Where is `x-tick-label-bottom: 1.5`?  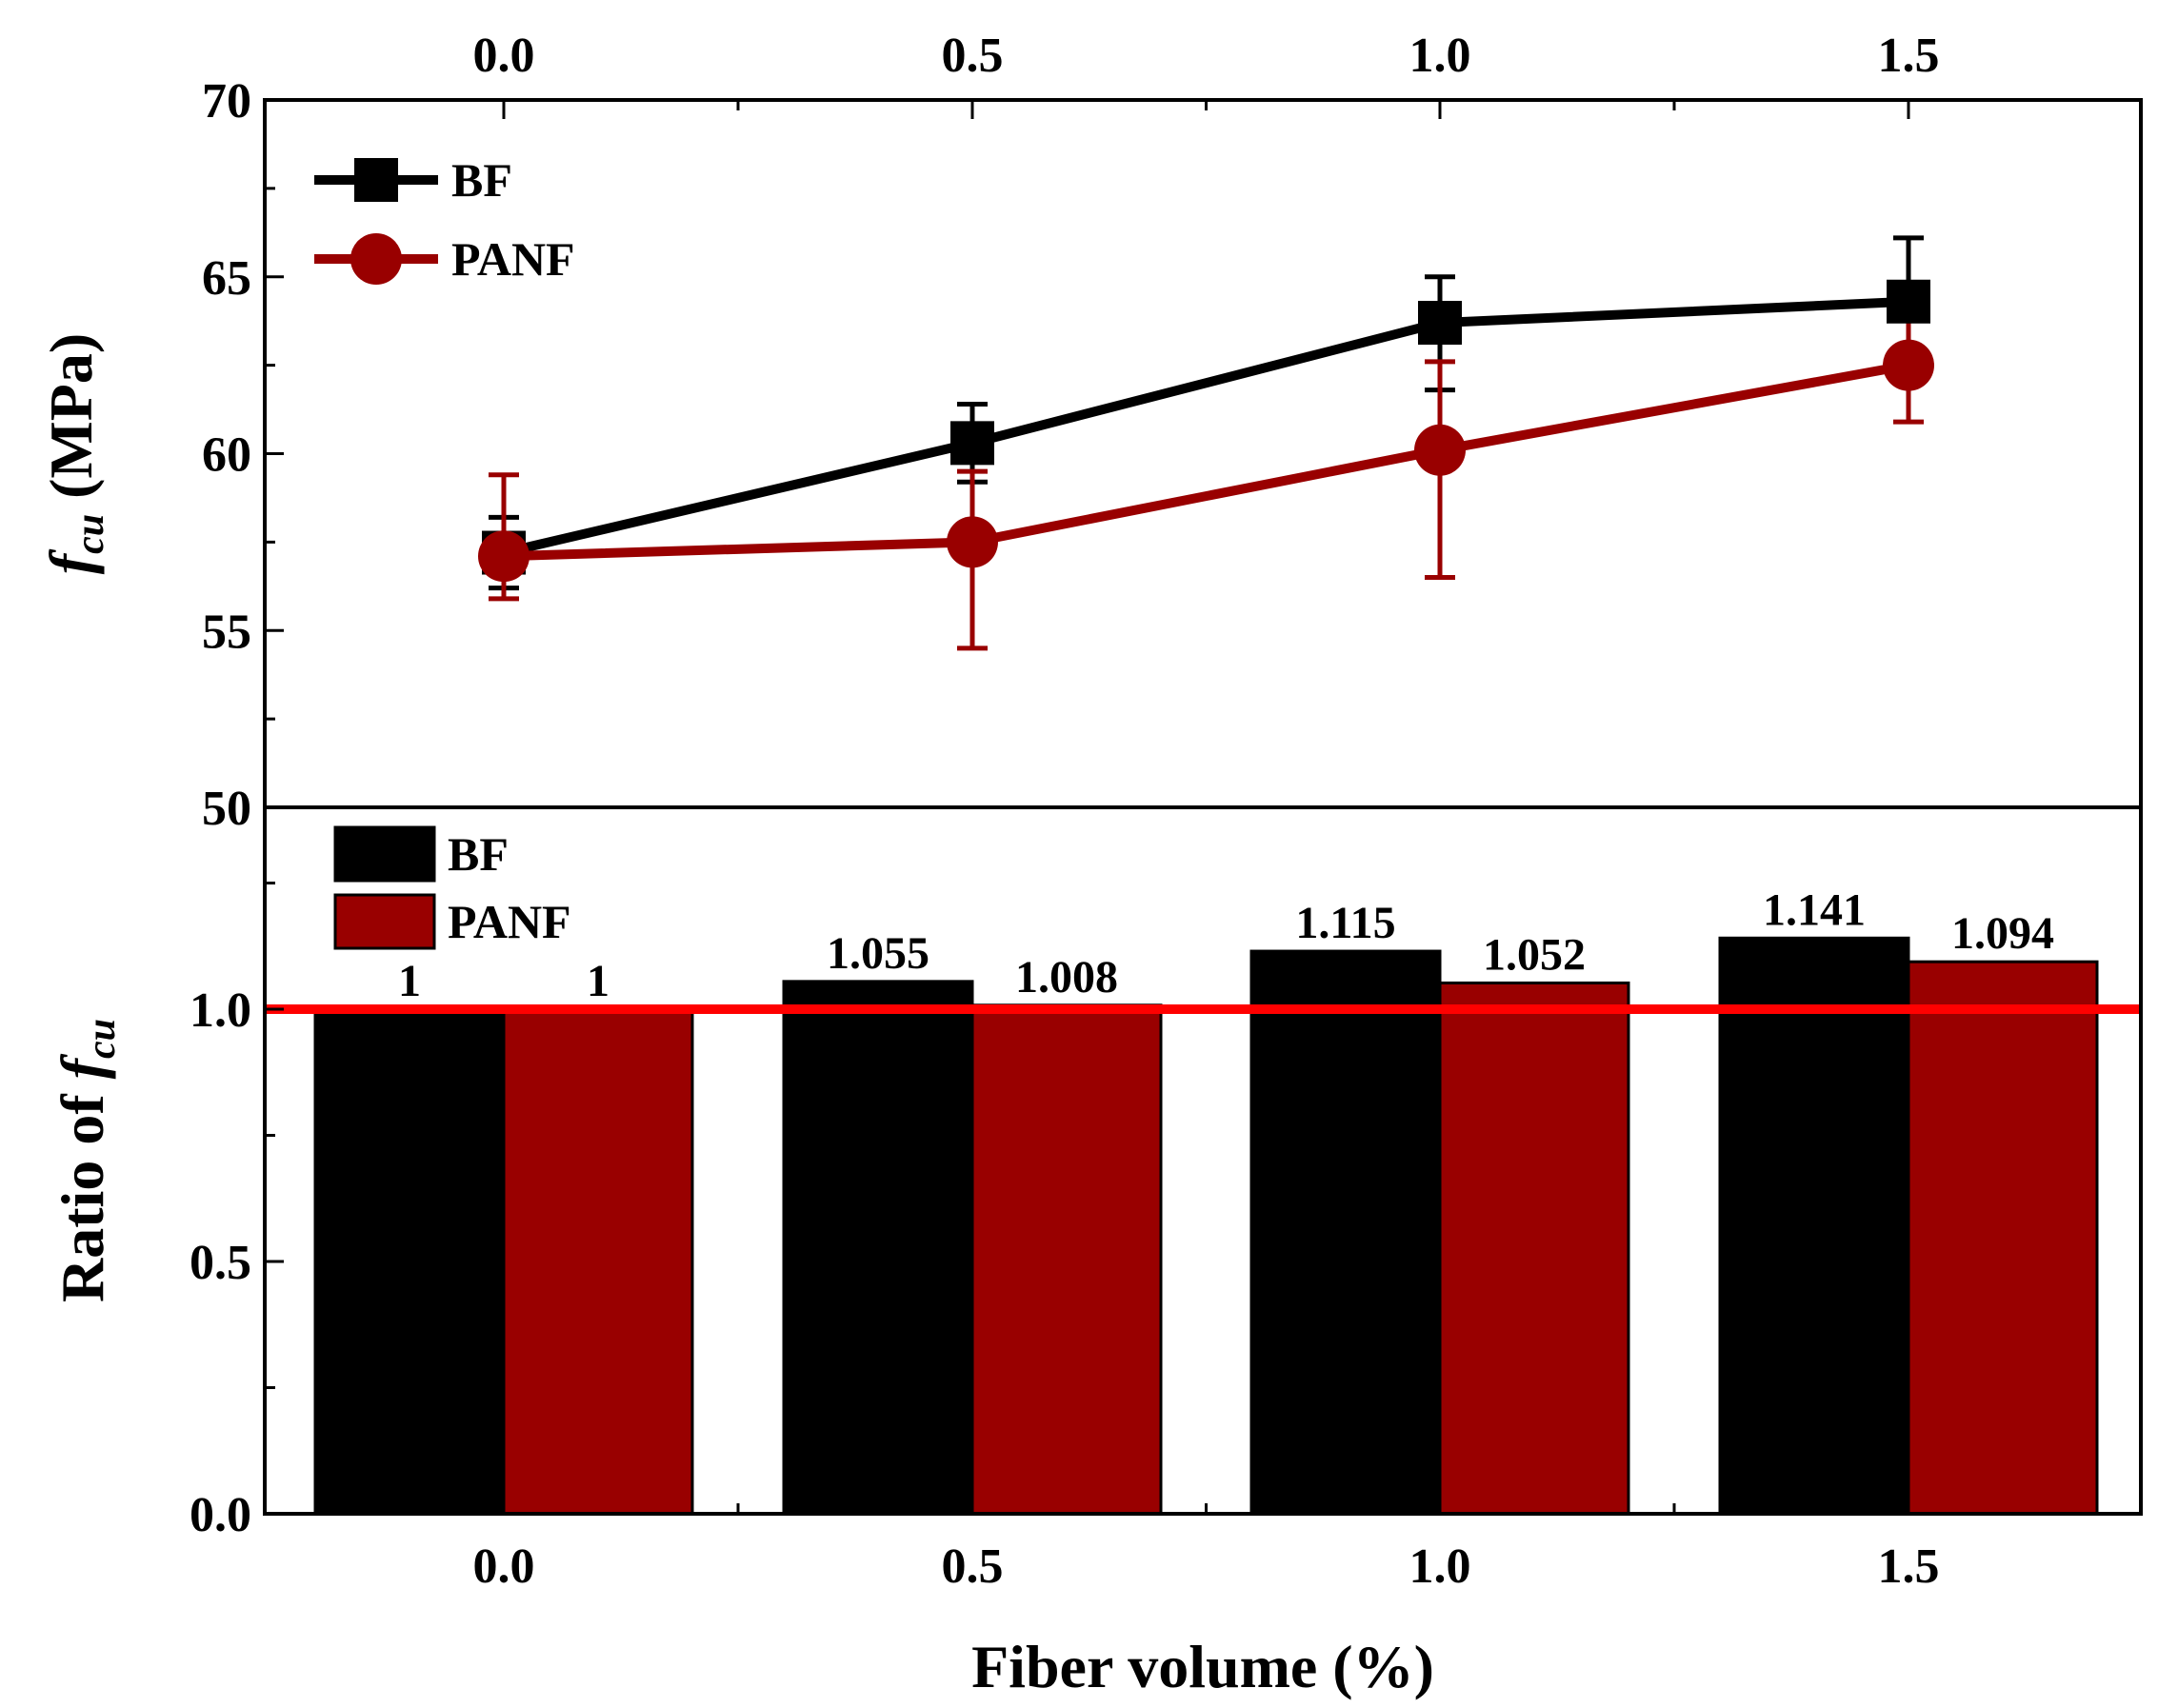
x-tick-label-bottom: 1.5 is located at coordinates (1909, 1566).